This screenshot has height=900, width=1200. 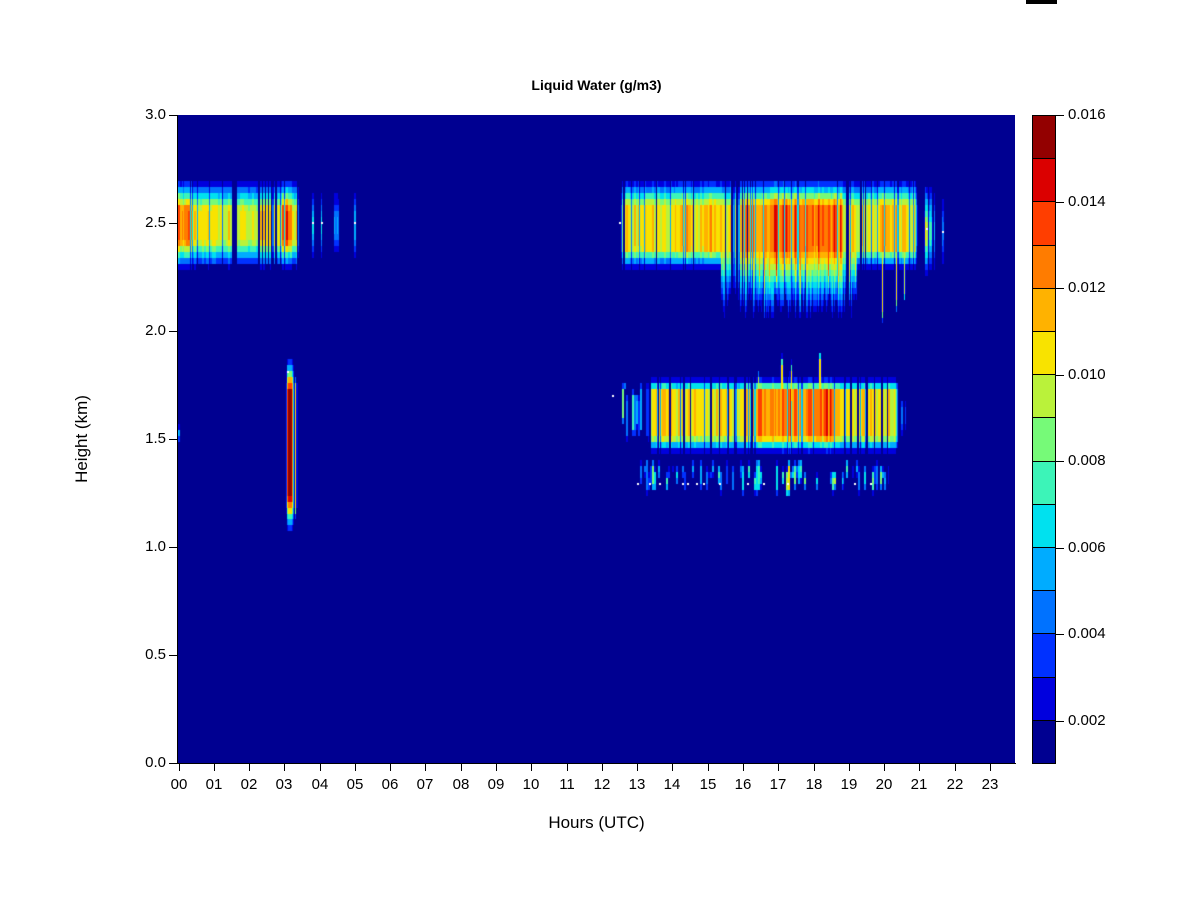 What do you see at coordinates (155, 654) in the screenshot?
I see `y-tick-label: 0.5` at bounding box center [155, 654].